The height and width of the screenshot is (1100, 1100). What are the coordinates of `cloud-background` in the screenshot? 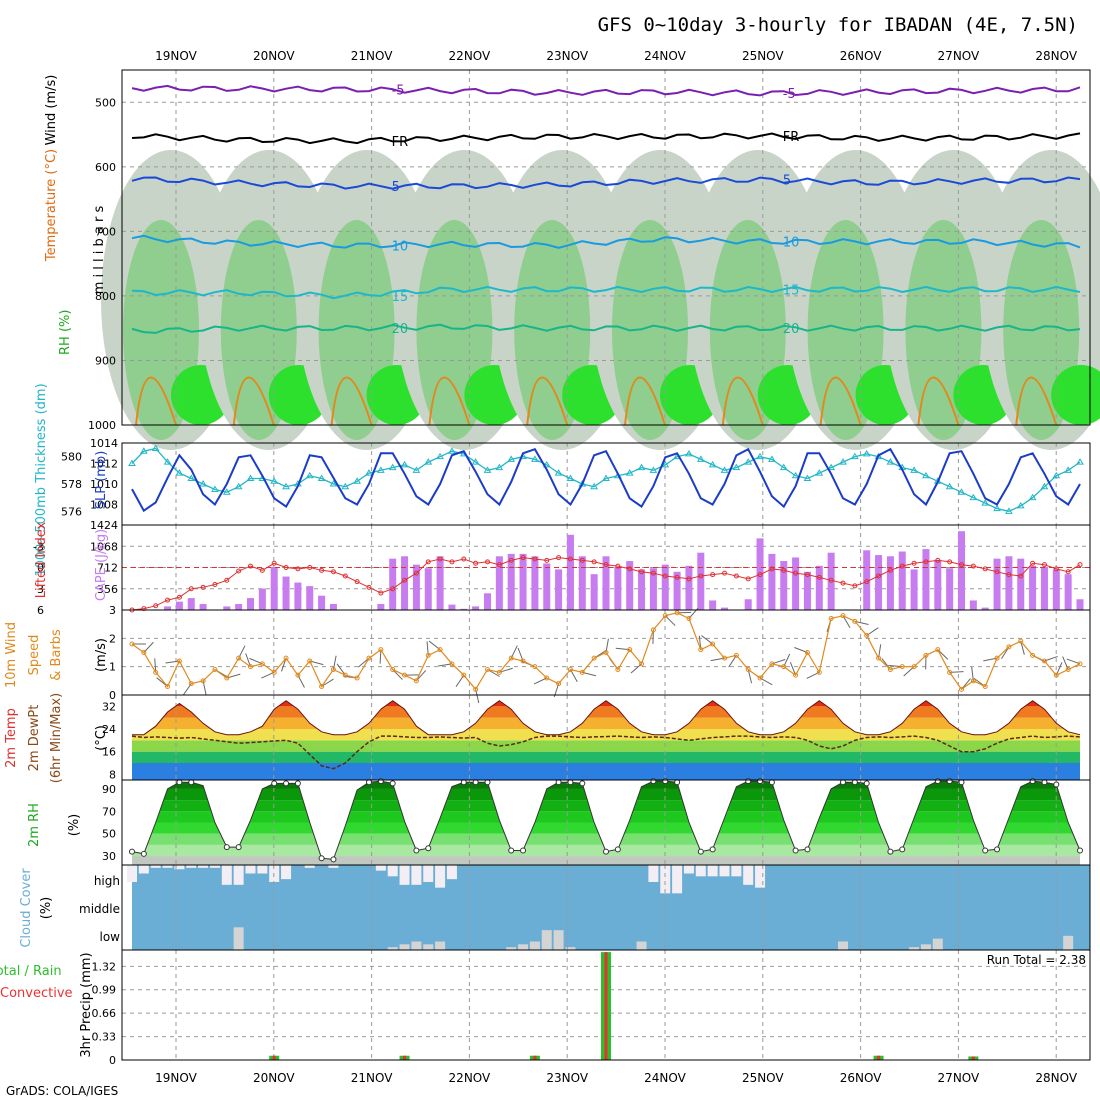 It's located at (611, 907).